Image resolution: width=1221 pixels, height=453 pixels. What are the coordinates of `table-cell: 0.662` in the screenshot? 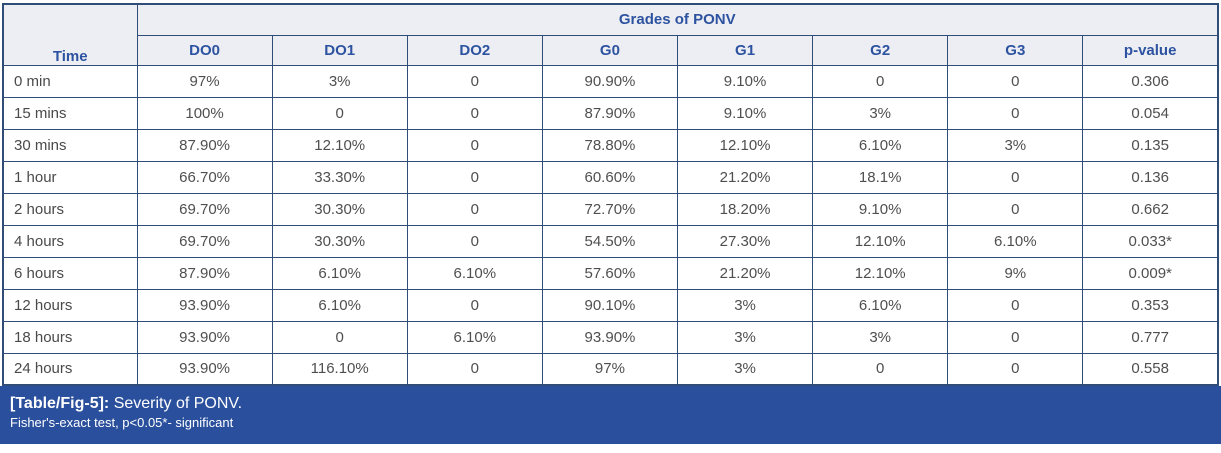 It's located at (1150, 209).